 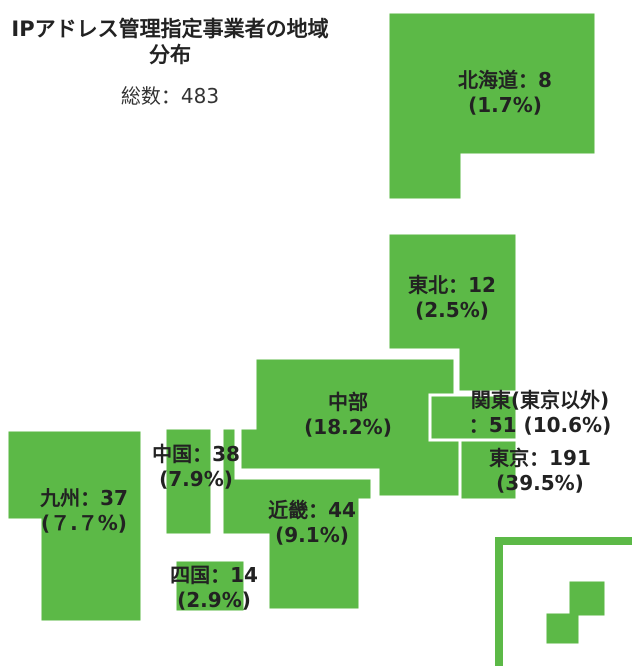 What do you see at coordinates (312, 510) in the screenshot?
I see `label-line: 近畿：44` at bounding box center [312, 510].